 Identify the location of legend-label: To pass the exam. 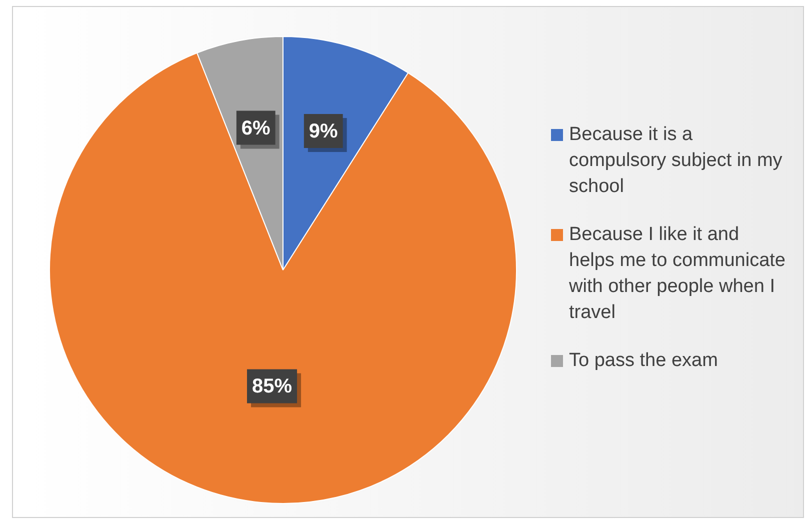
(643, 361).